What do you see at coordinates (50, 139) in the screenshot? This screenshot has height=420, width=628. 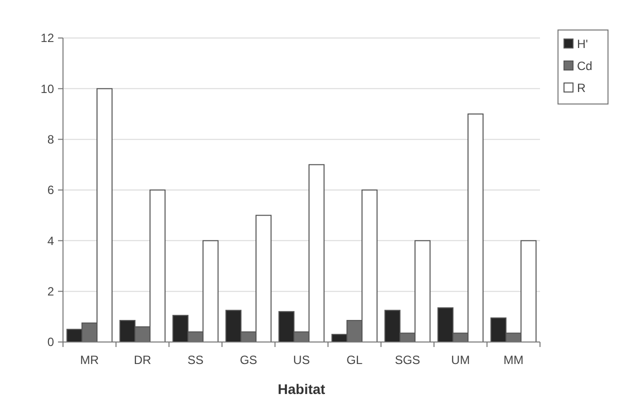 I see `y-tick-label: 8` at bounding box center [50, 139].